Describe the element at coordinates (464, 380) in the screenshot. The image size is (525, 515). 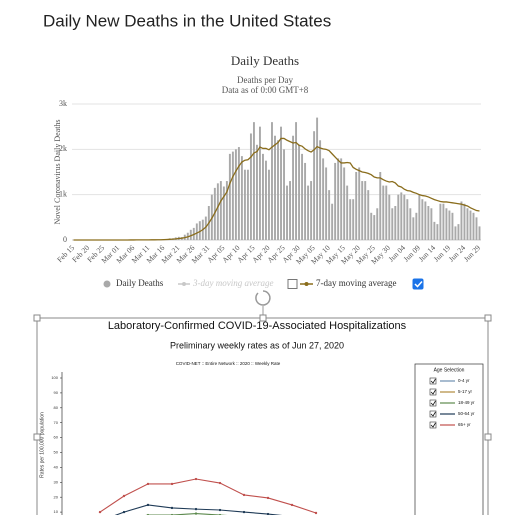
I see `legend-label: 0-4 yr` at that location.